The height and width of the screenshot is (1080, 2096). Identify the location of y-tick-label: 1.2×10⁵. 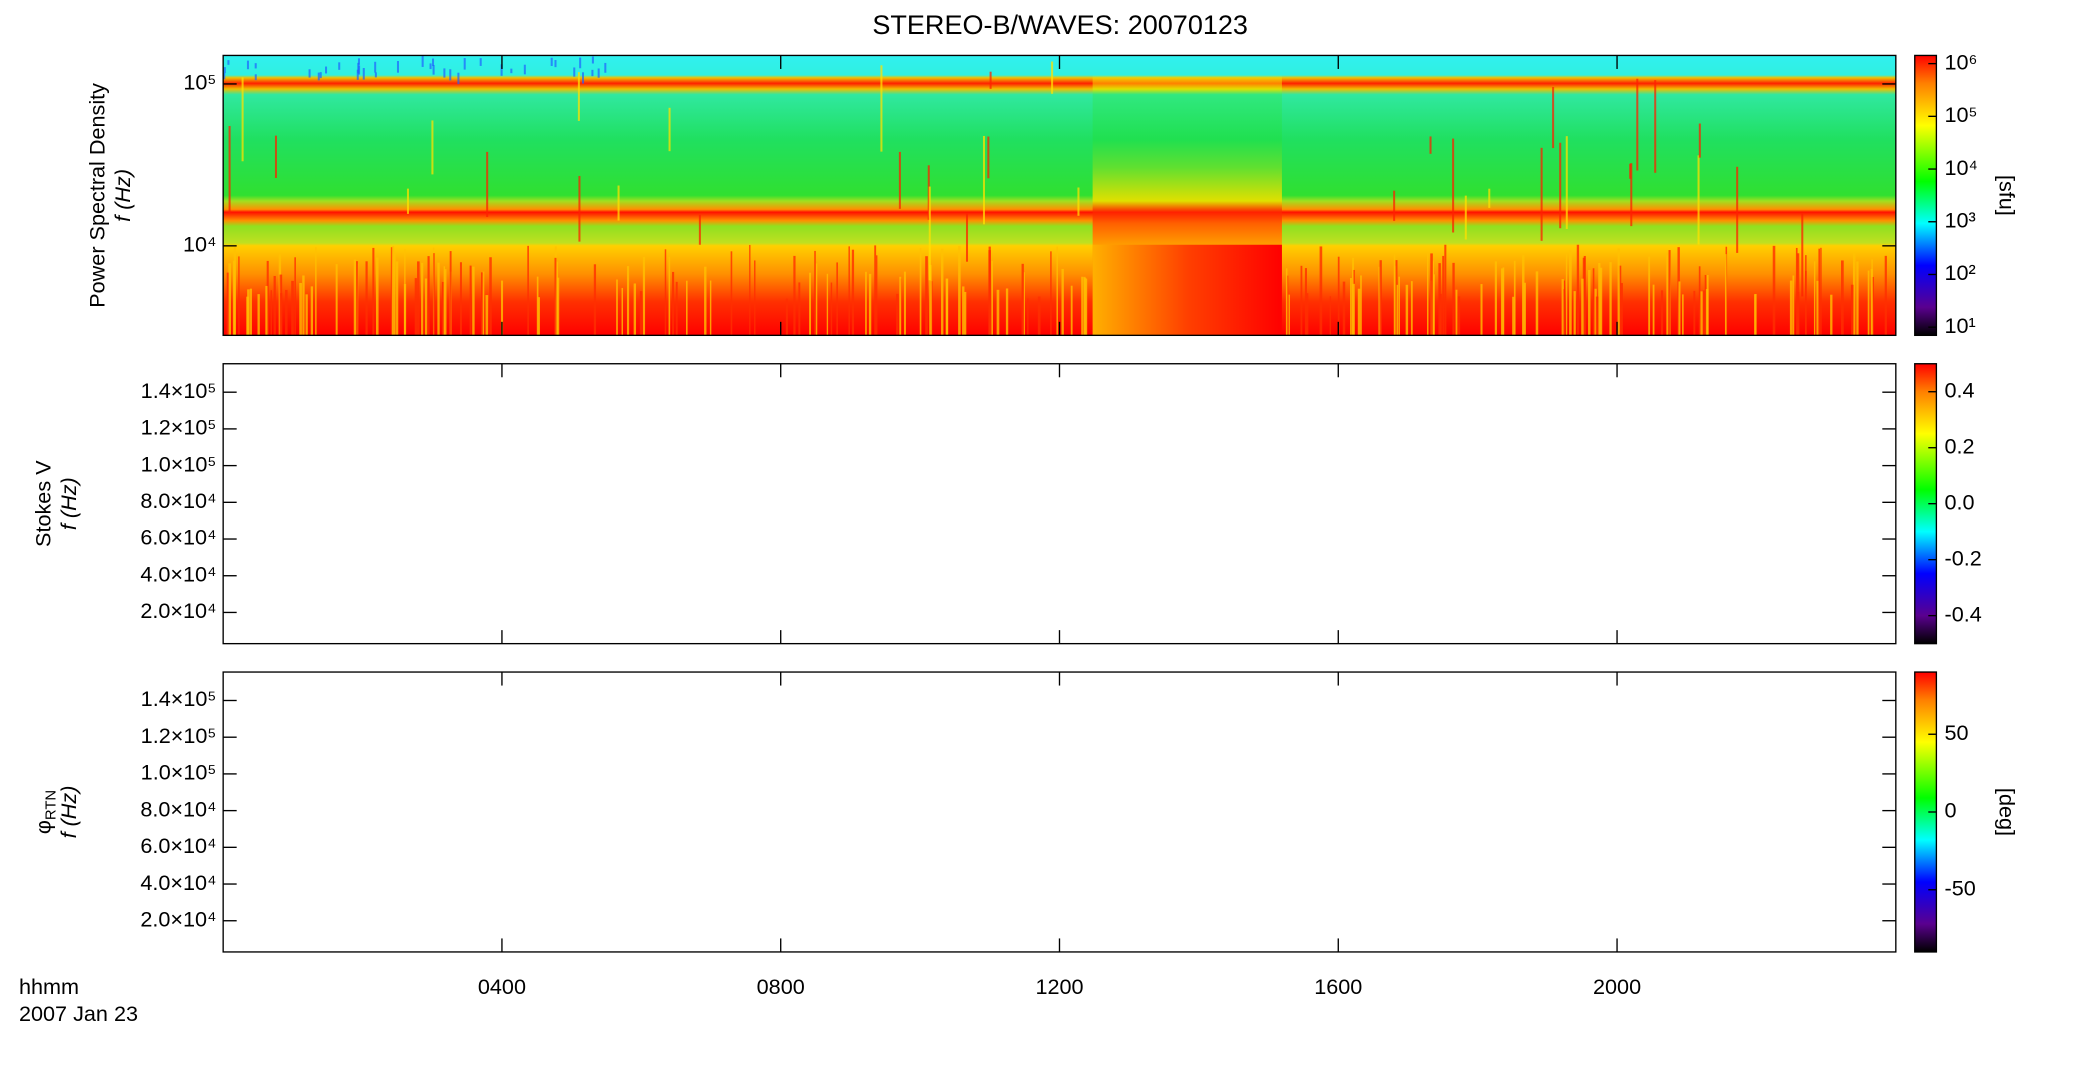
(179, 427).